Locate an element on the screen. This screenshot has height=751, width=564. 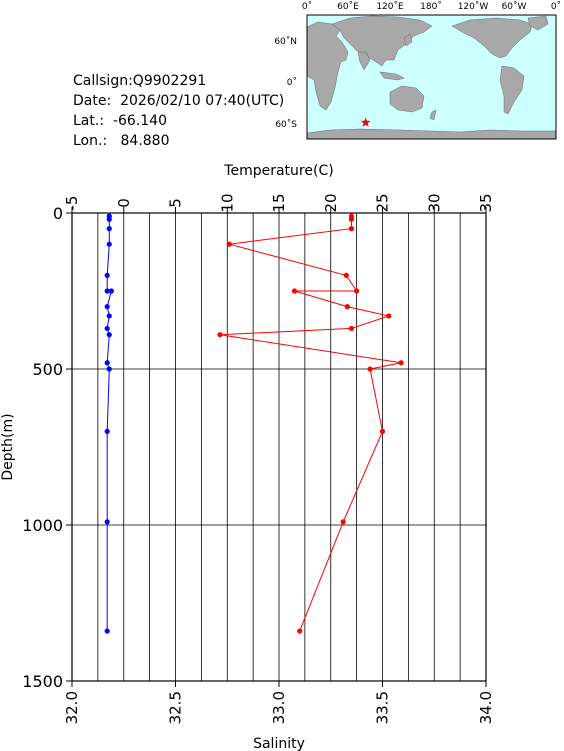
temperature-tick-label: 10 is located at coordinates (227, 202).